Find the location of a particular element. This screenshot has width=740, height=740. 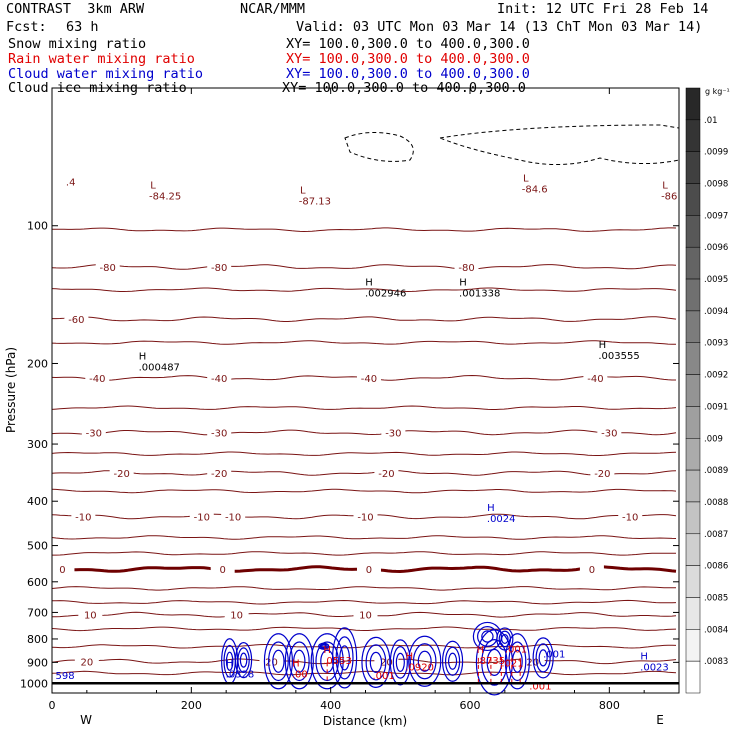

extremum-value: .002946 is located at coordinates (385, 293).